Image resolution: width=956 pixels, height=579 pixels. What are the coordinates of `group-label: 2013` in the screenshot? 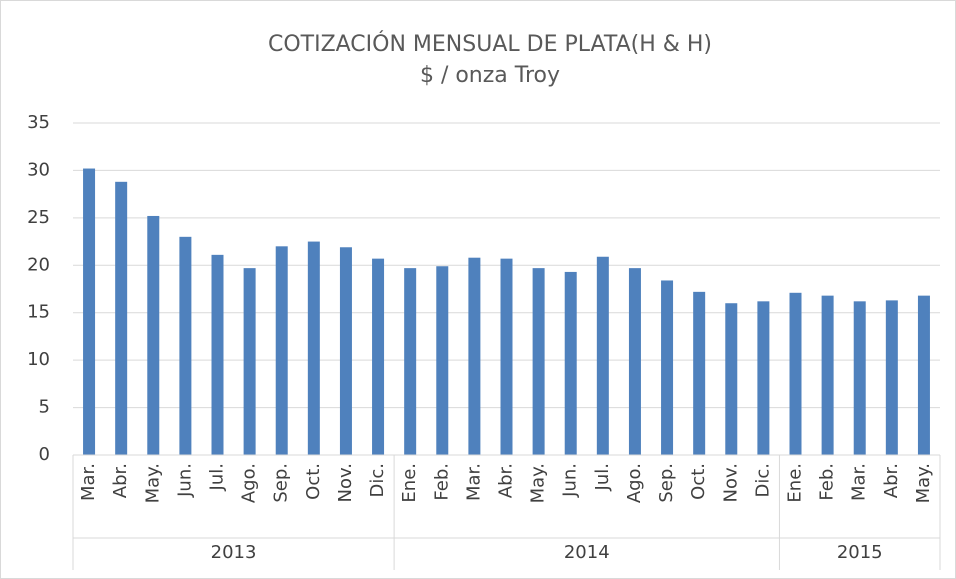 It's located at (234, 552).